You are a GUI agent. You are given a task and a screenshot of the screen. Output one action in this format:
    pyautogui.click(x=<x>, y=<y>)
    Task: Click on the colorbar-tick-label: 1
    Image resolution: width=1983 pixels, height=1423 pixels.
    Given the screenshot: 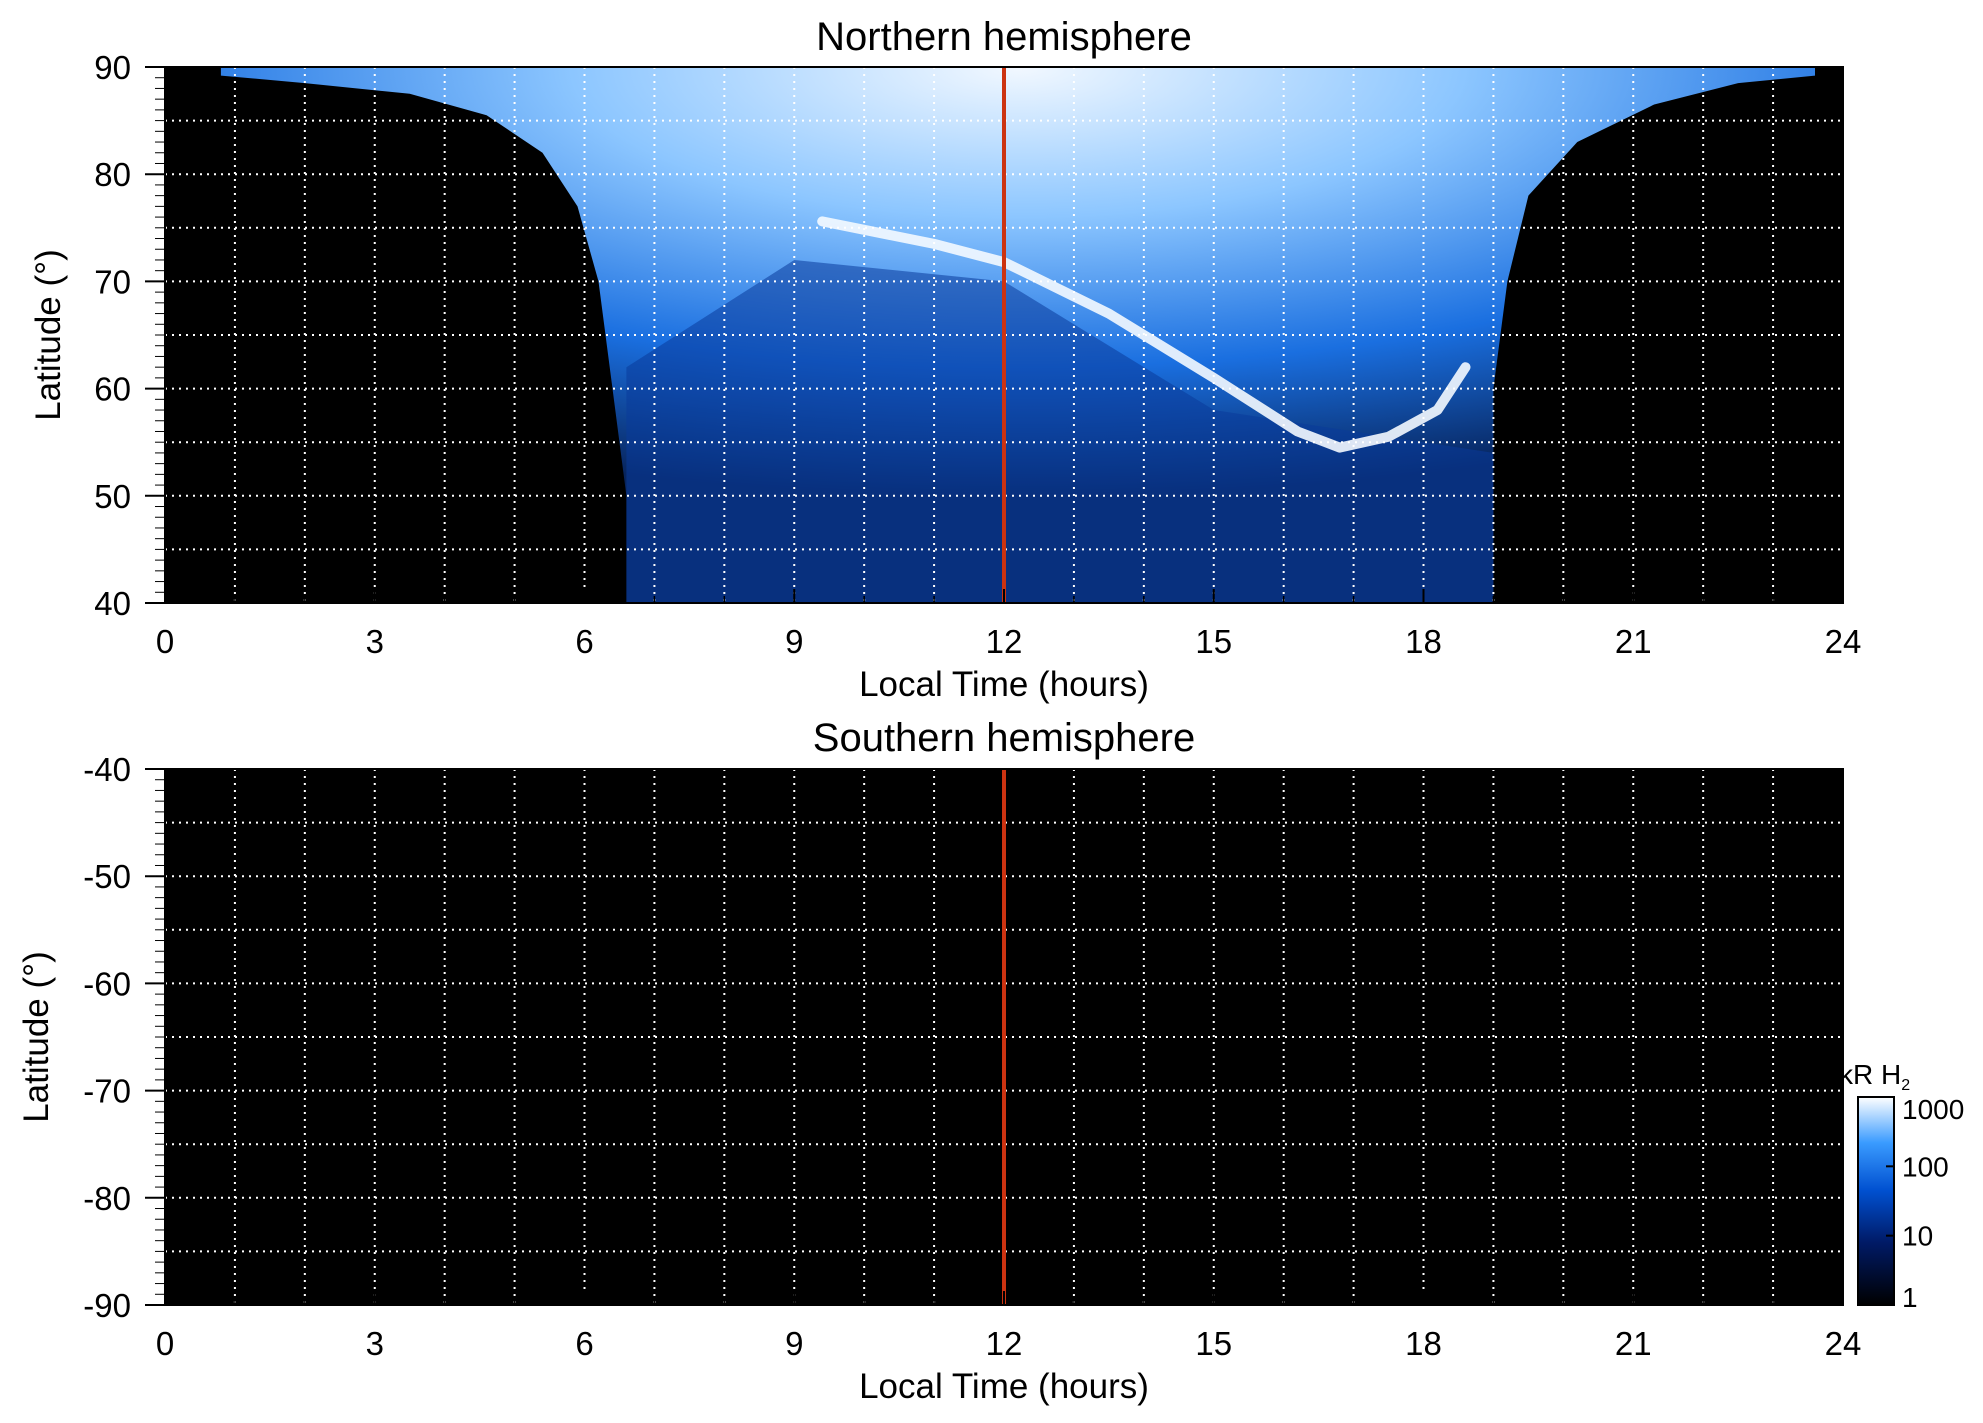 What is the action you would take?
    pyautogui.click(x=1910, y=1297)
    